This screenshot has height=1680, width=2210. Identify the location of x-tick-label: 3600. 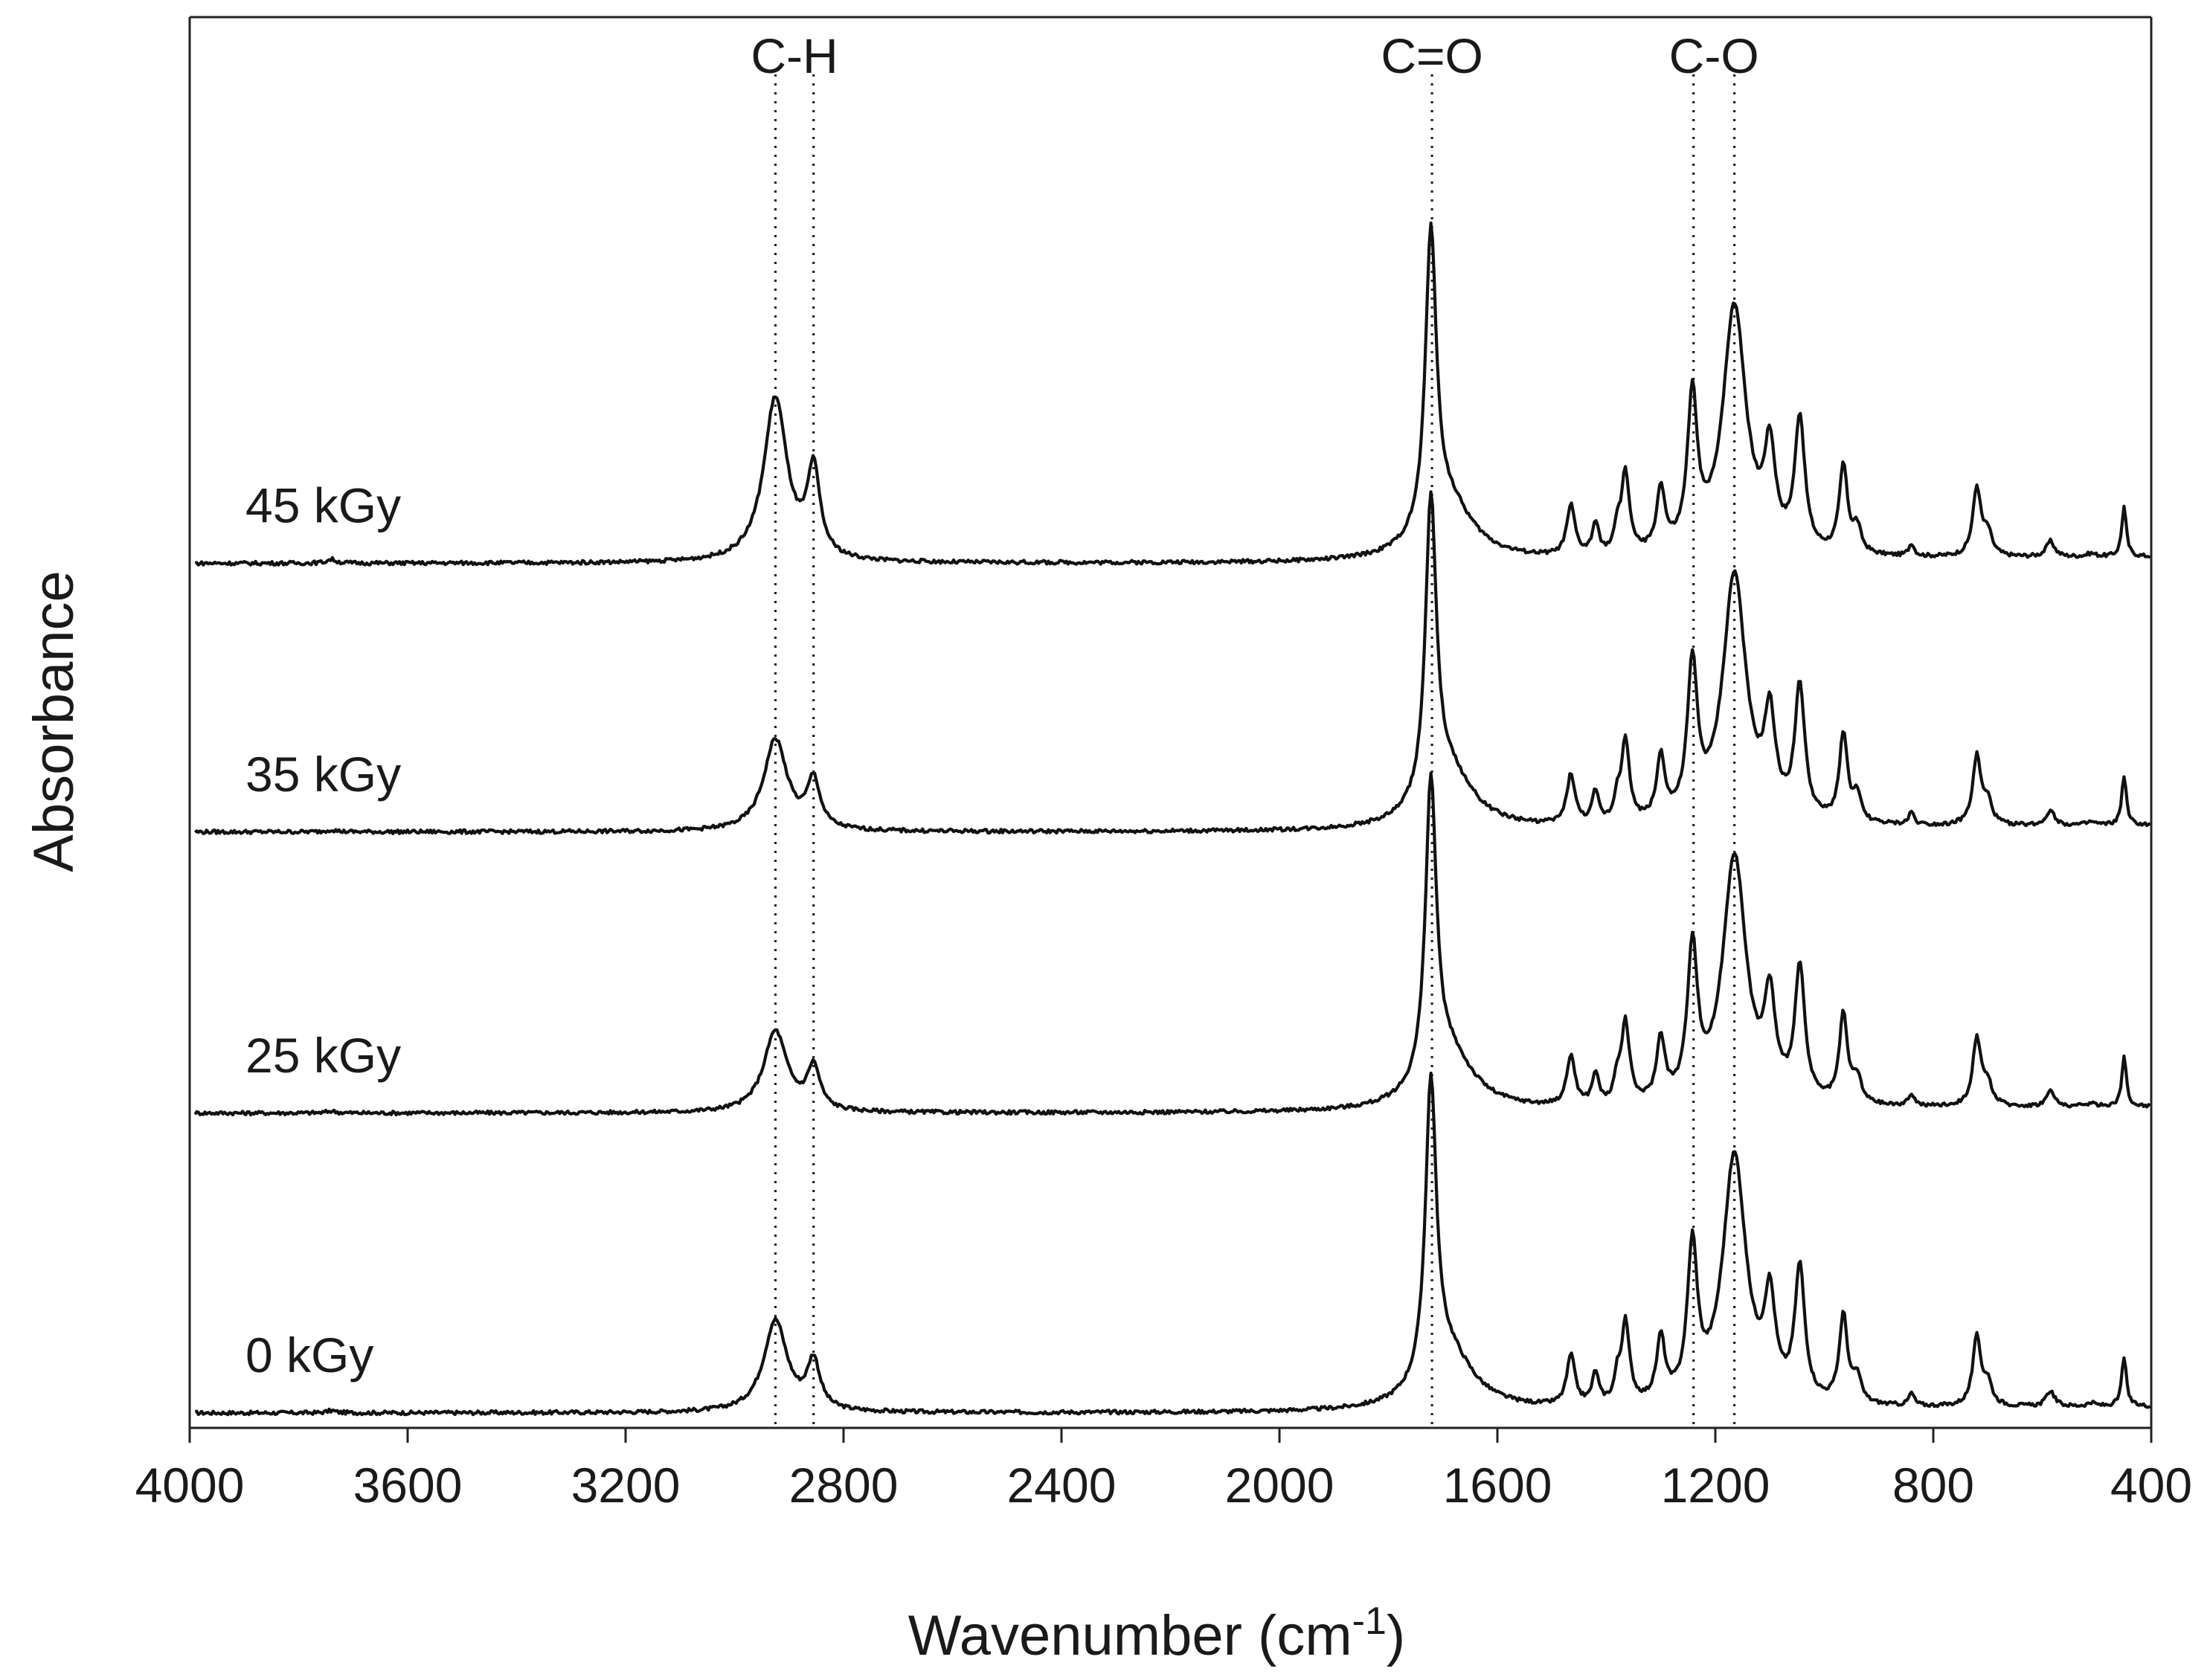
(408, 1486).